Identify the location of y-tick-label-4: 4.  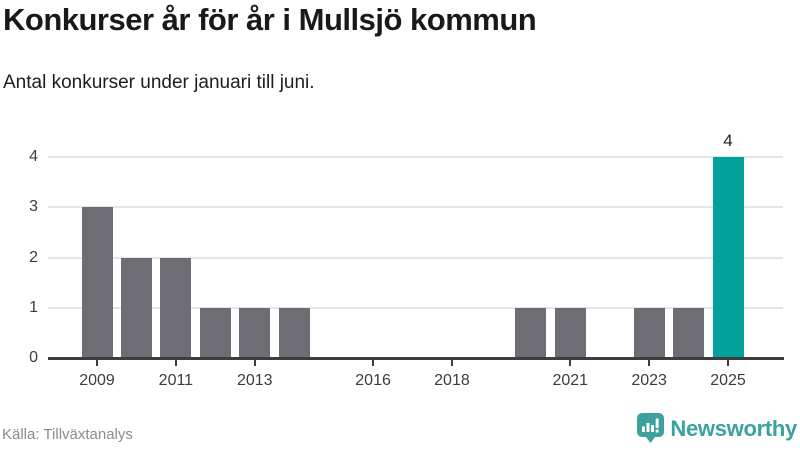
(33, 156).